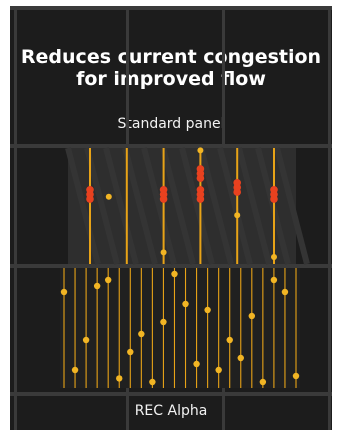 This screenshot has height=432, width=340. Describe the element at coordinates (171, 124) in the screenshot. I see `standard-panel-label: Standard panel` at that location.